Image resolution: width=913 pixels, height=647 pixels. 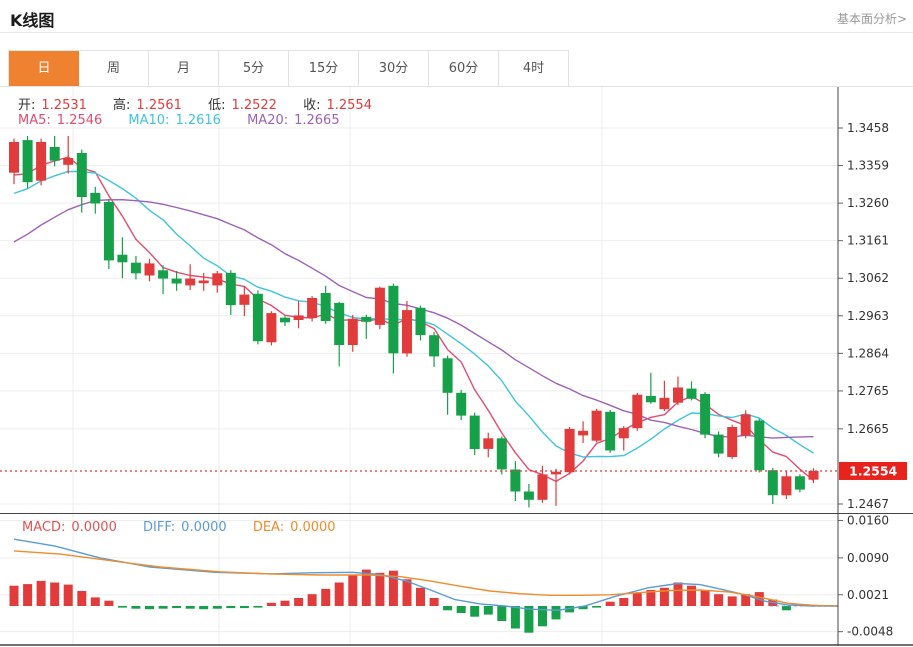 What do you see at coordinates (312, 105) in the screenshot?
I see `close-label: 收:` at bounding box center [312, 105].